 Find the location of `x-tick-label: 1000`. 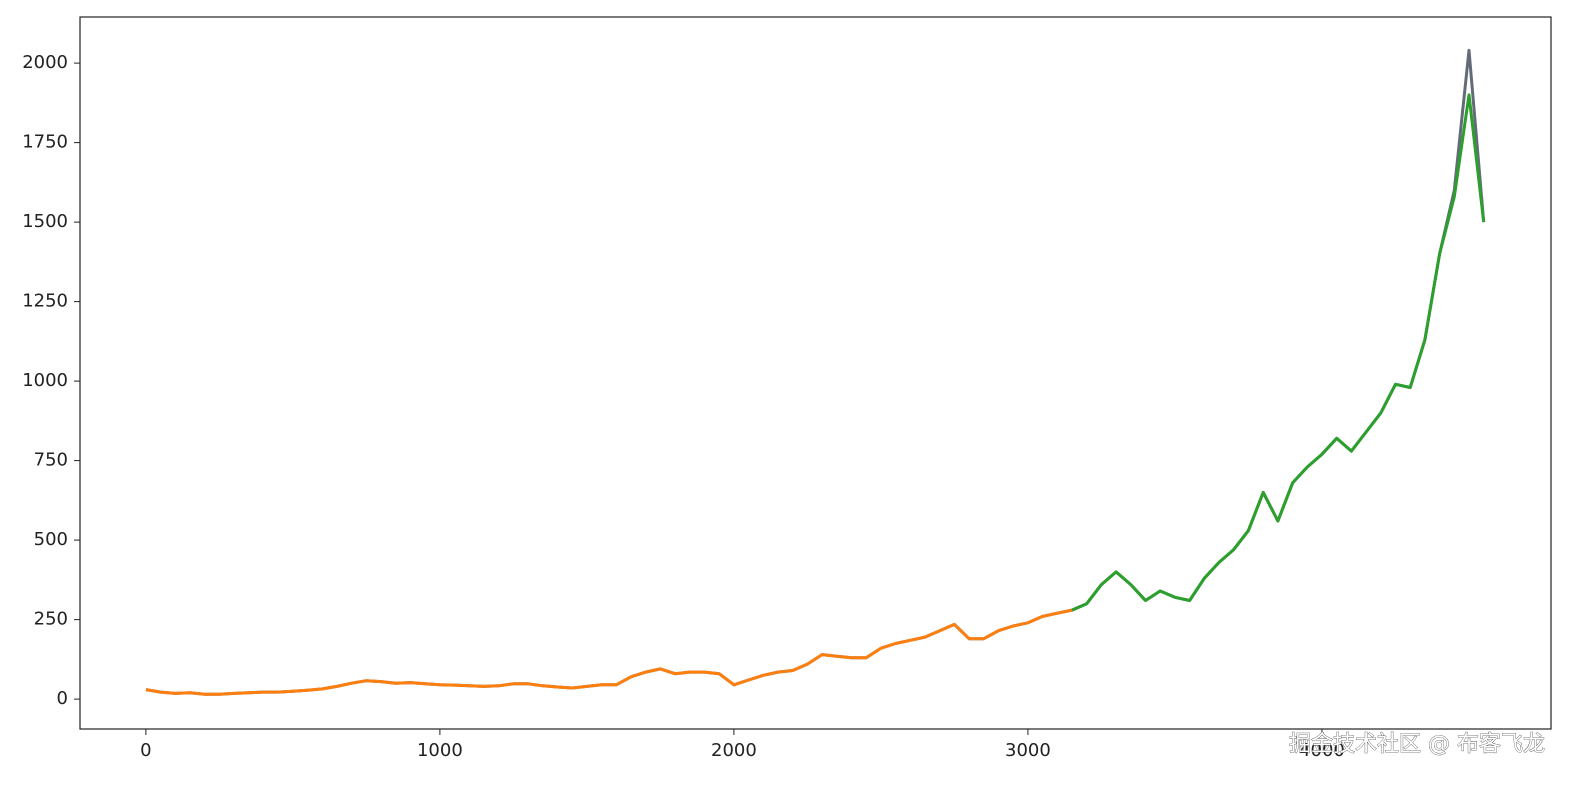

x-tick-label: 1000 is located at coordinates (440, 750).